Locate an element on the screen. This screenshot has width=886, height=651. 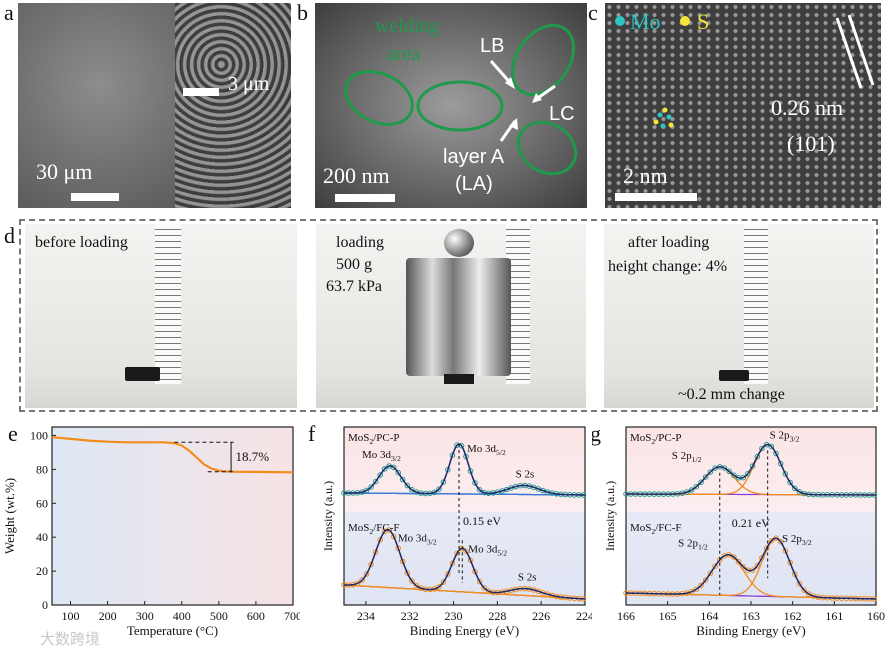
photo-loading: loading 500 g 63.7 kPa is located at coordinates (451, 316).